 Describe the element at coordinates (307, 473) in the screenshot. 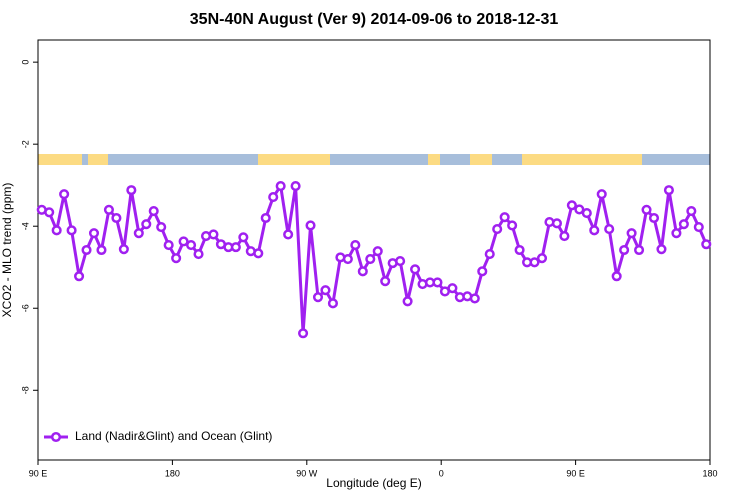

I see `x-tick-label: 90 W` at that location.